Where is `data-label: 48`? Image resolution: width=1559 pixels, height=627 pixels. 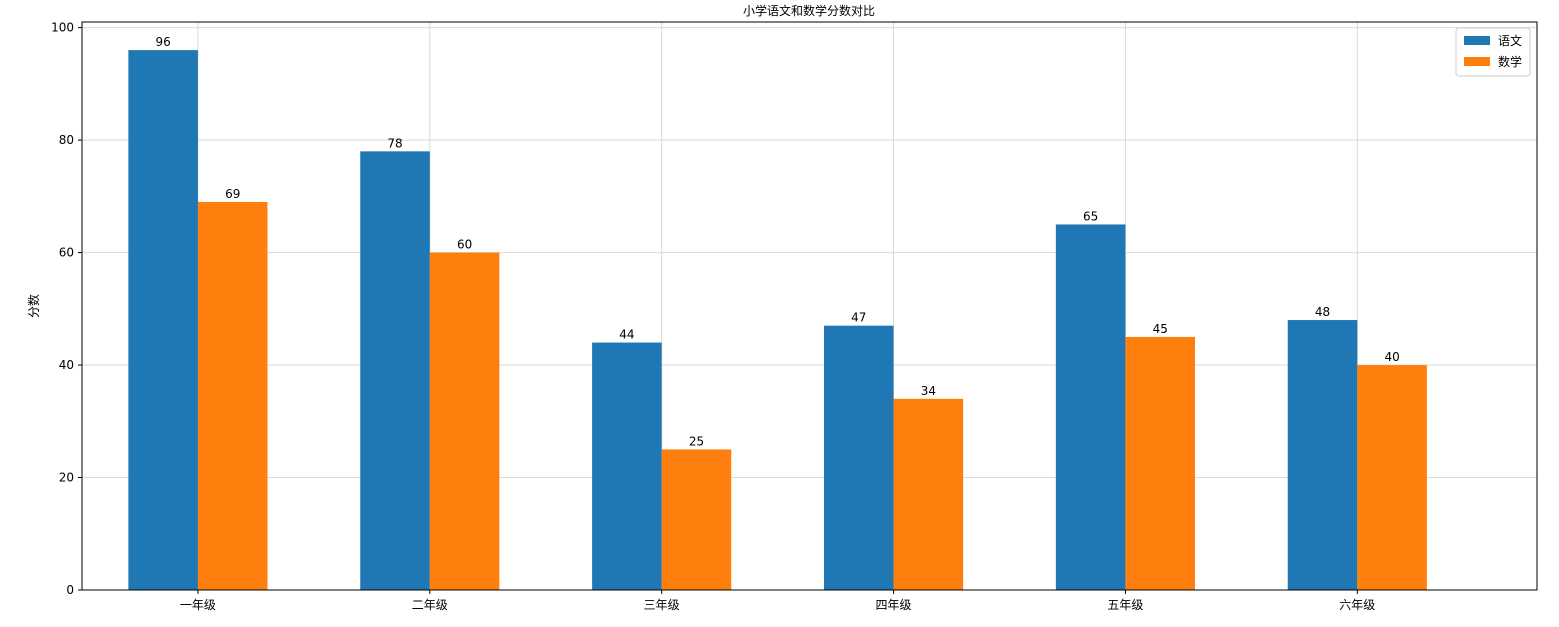 data-label: 48 is located at coordinates (1322, 312).